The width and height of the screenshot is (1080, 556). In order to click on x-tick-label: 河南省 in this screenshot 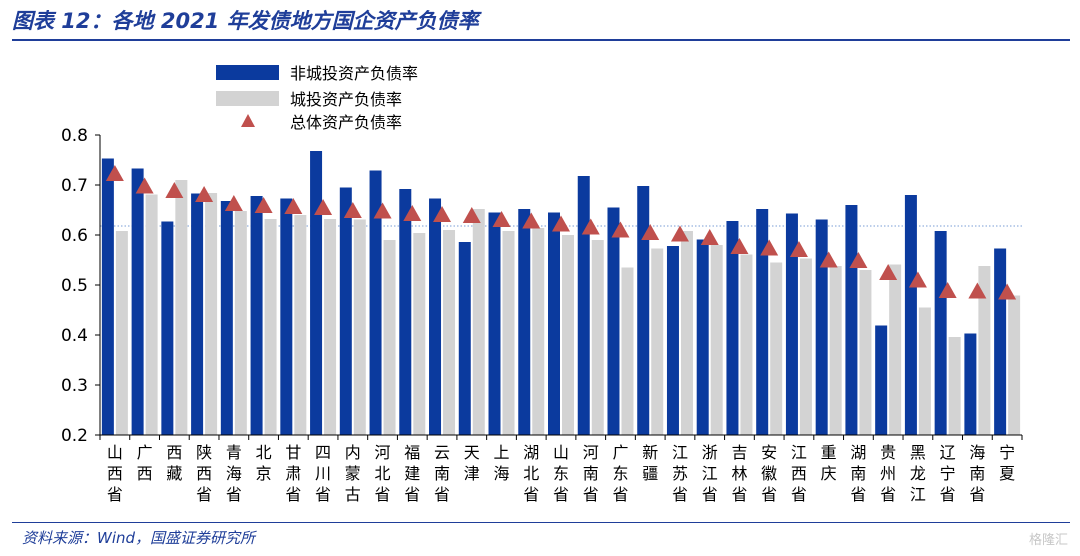, I will do `click(591, 473)`.